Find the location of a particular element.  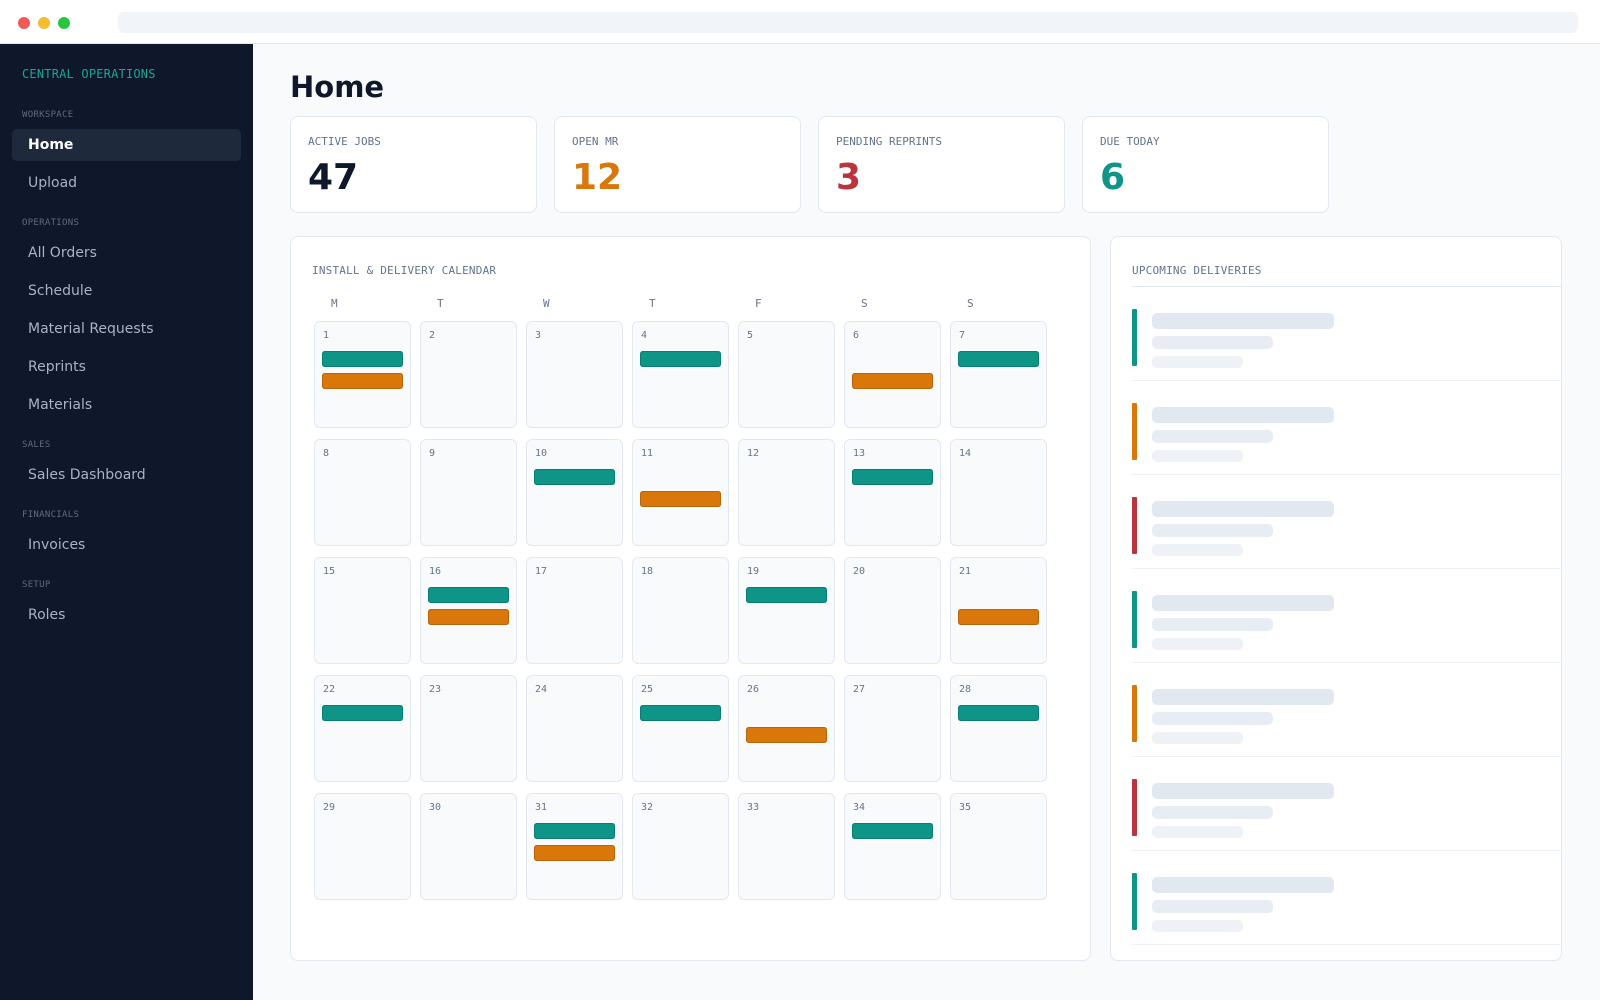

sidebar-item-all-orders: All Orders is located at coordinates (62, 253).